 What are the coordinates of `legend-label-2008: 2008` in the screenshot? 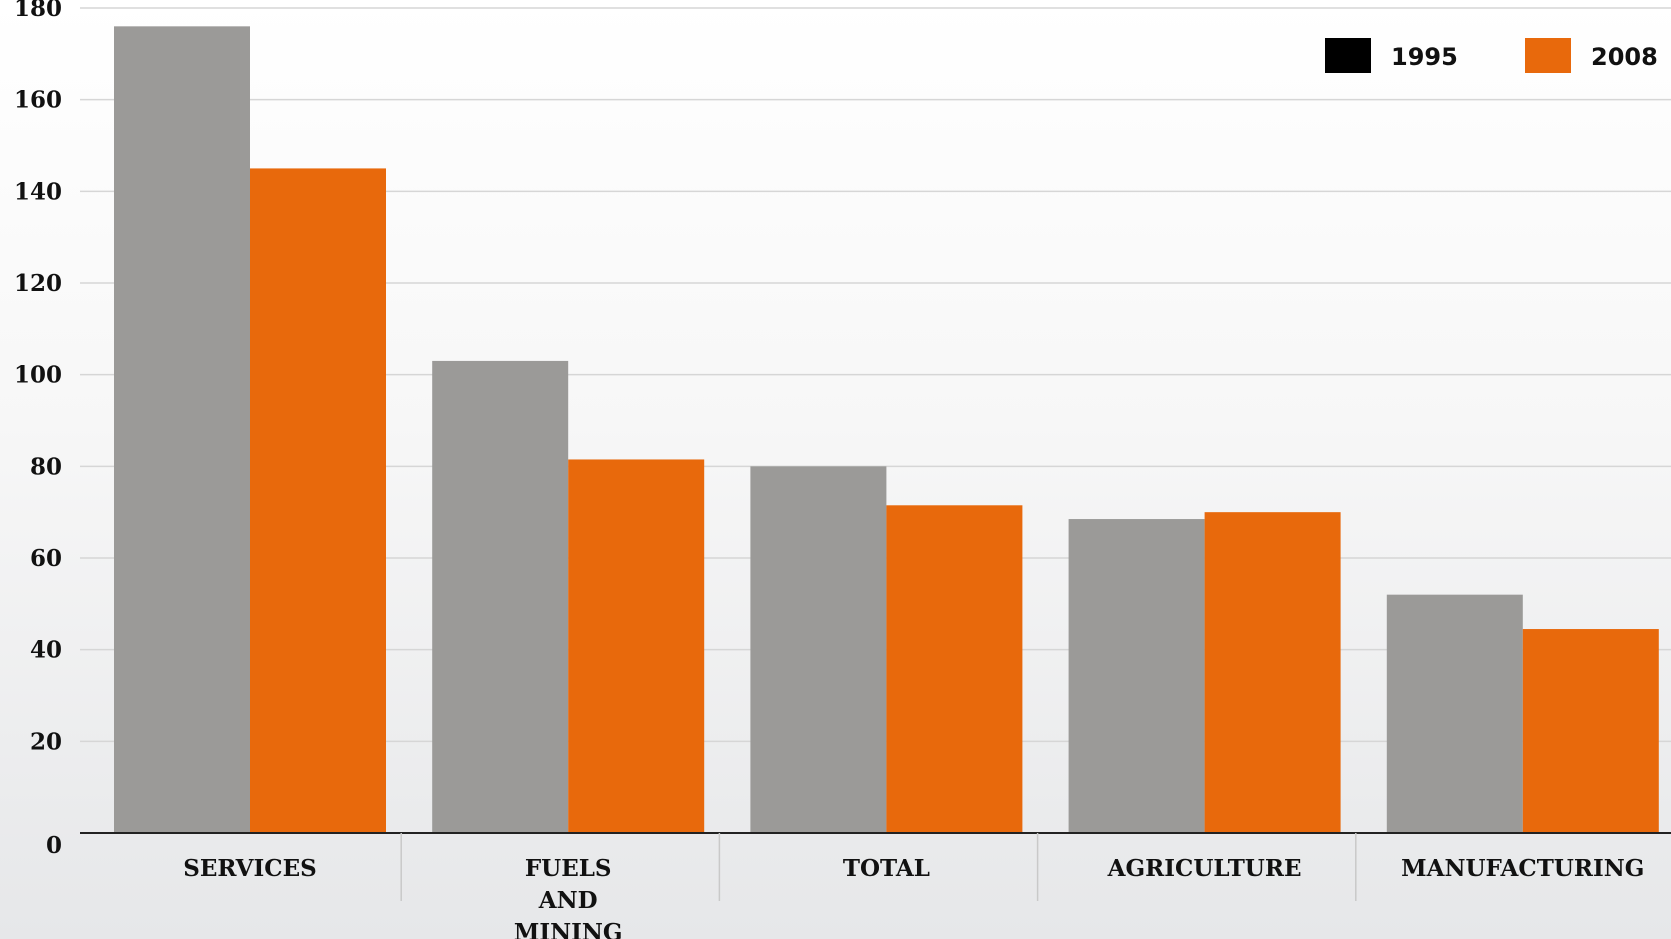 It's located at (1624, 57).